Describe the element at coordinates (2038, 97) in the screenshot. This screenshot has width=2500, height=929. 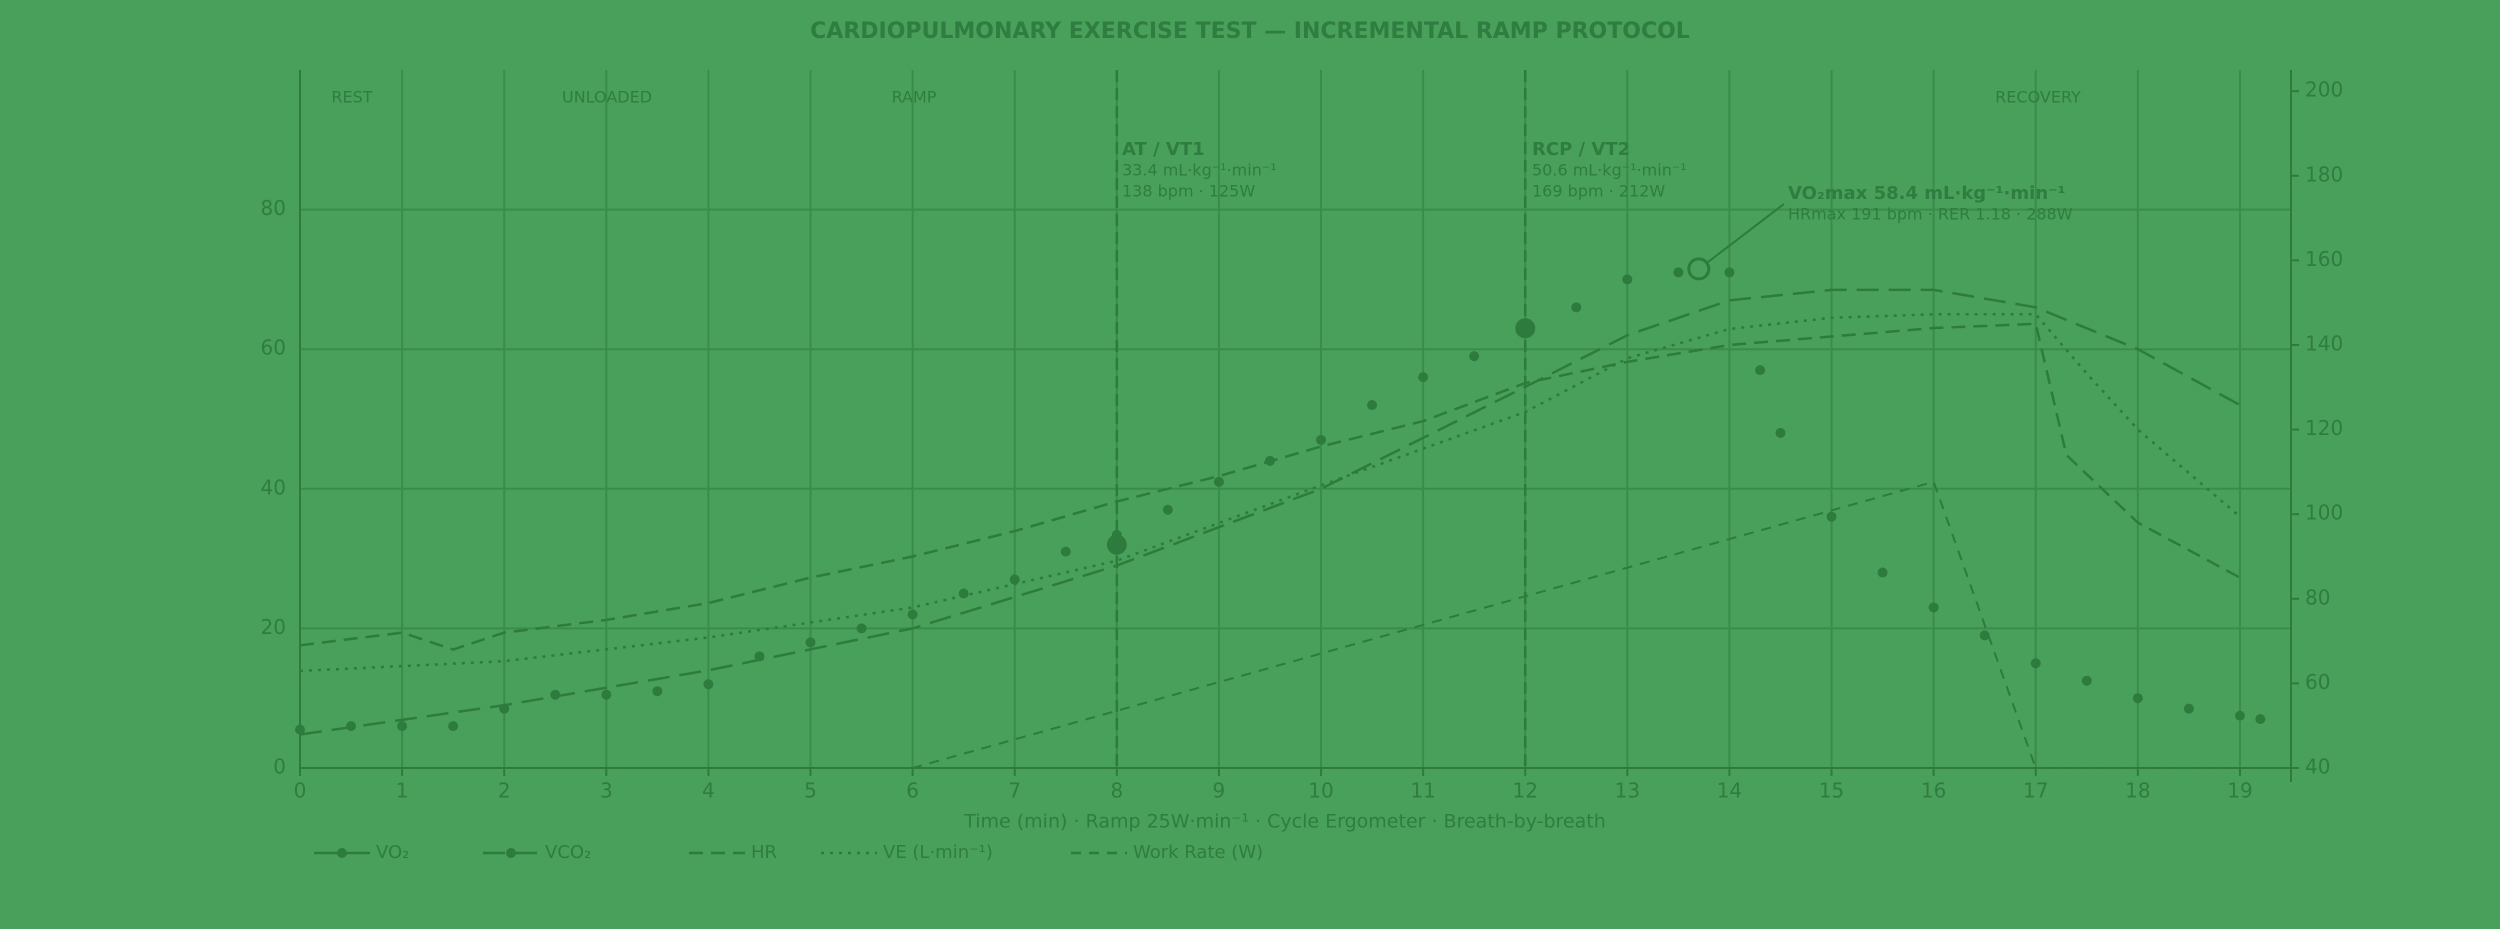
I see `phase-label: RECOVERY` at that location.